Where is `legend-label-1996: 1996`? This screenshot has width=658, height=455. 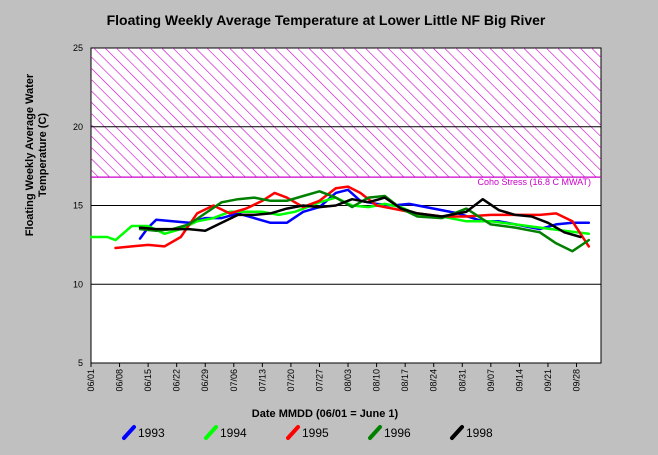
legend-label-1996: 1996 is located at coordinates (397, 433).